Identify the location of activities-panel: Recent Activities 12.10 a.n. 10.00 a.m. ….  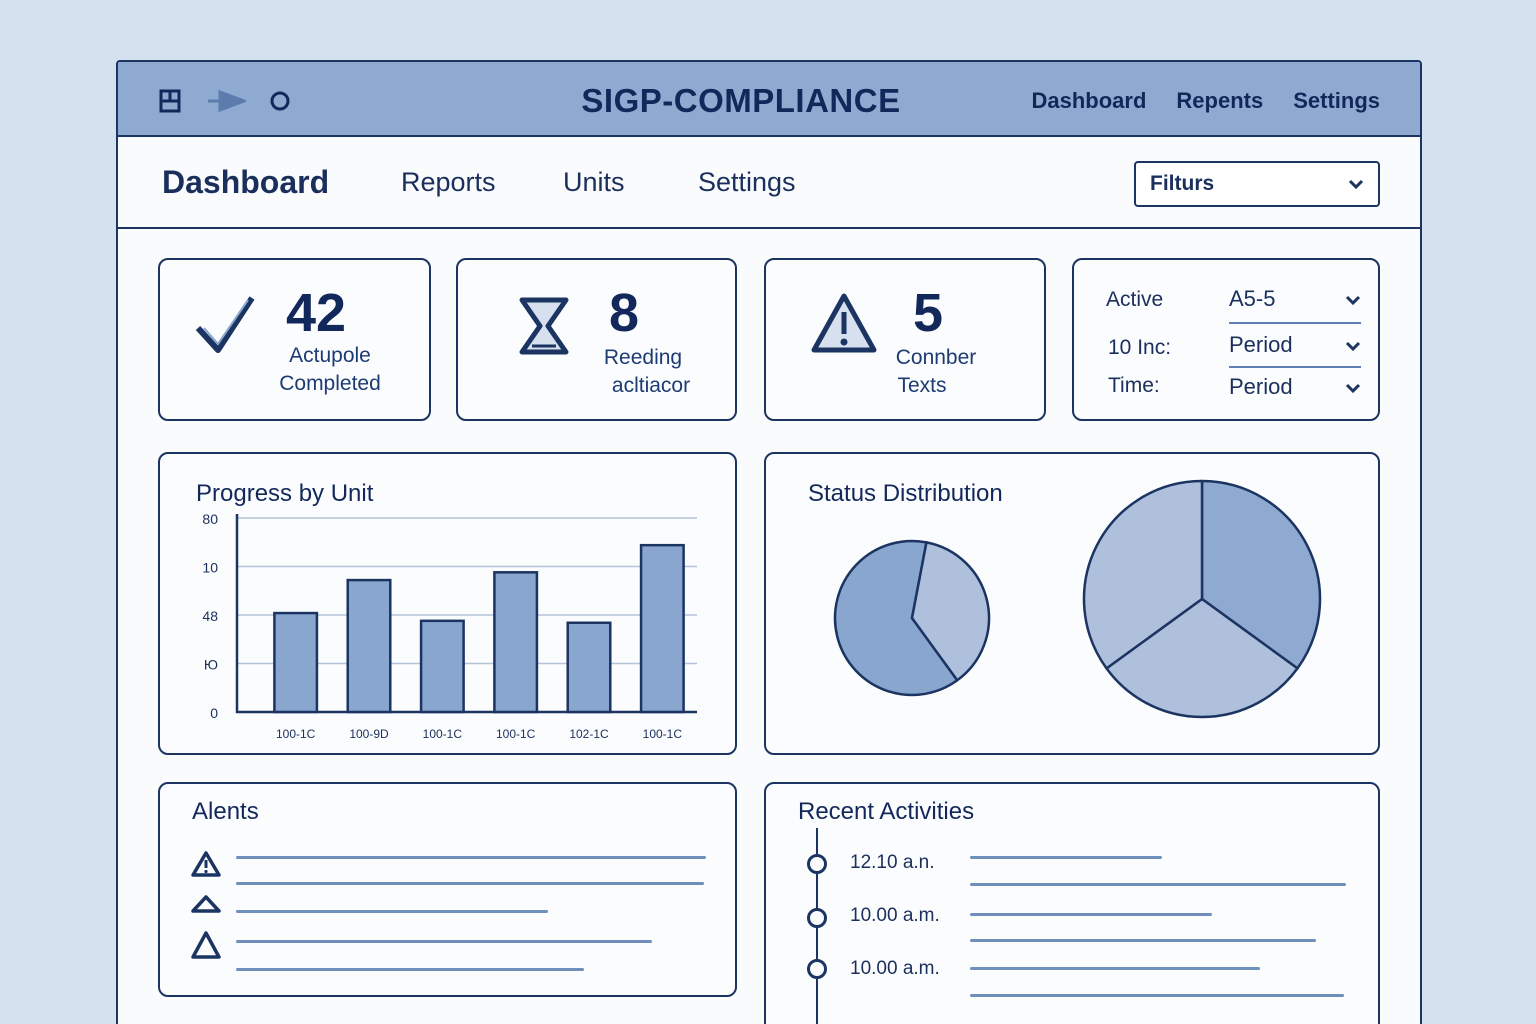
(1072, 903).